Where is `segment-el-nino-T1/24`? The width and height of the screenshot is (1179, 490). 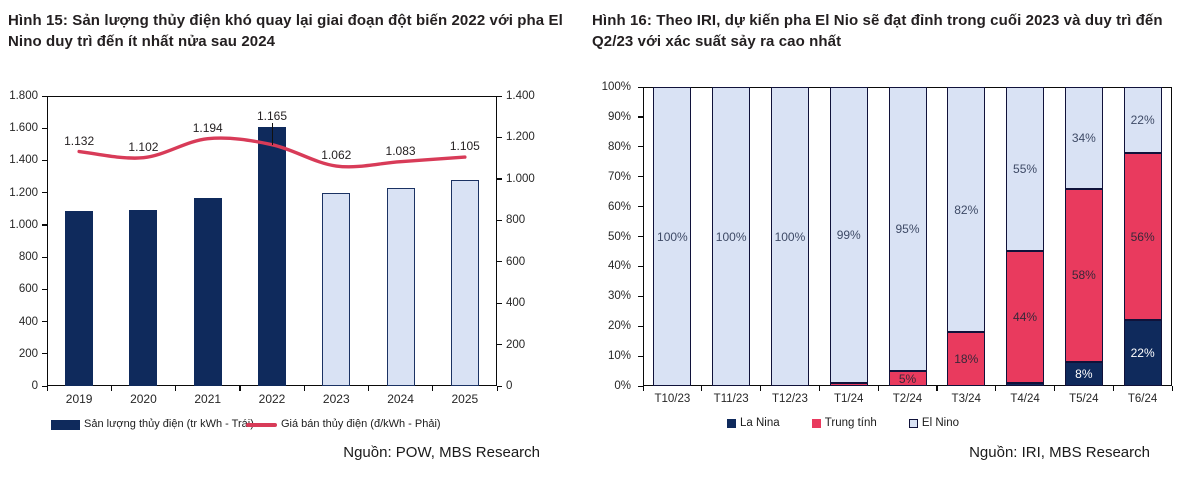 segment-el-nino-T1/24 is located at coordinates (848, 235).